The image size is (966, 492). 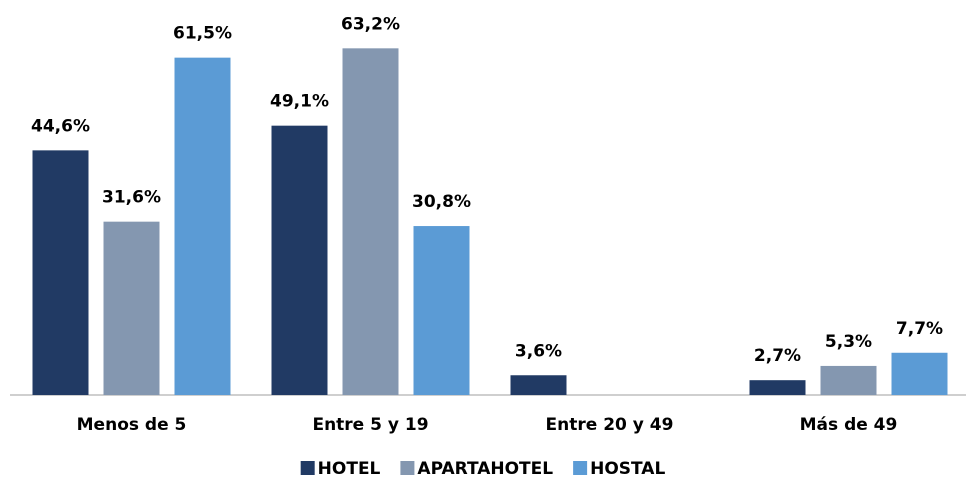 What do you see at coordinates (485, 469) in the screenshot?
I see `legend-label: APARTAHOTEL` at bounding box center [485, 469].